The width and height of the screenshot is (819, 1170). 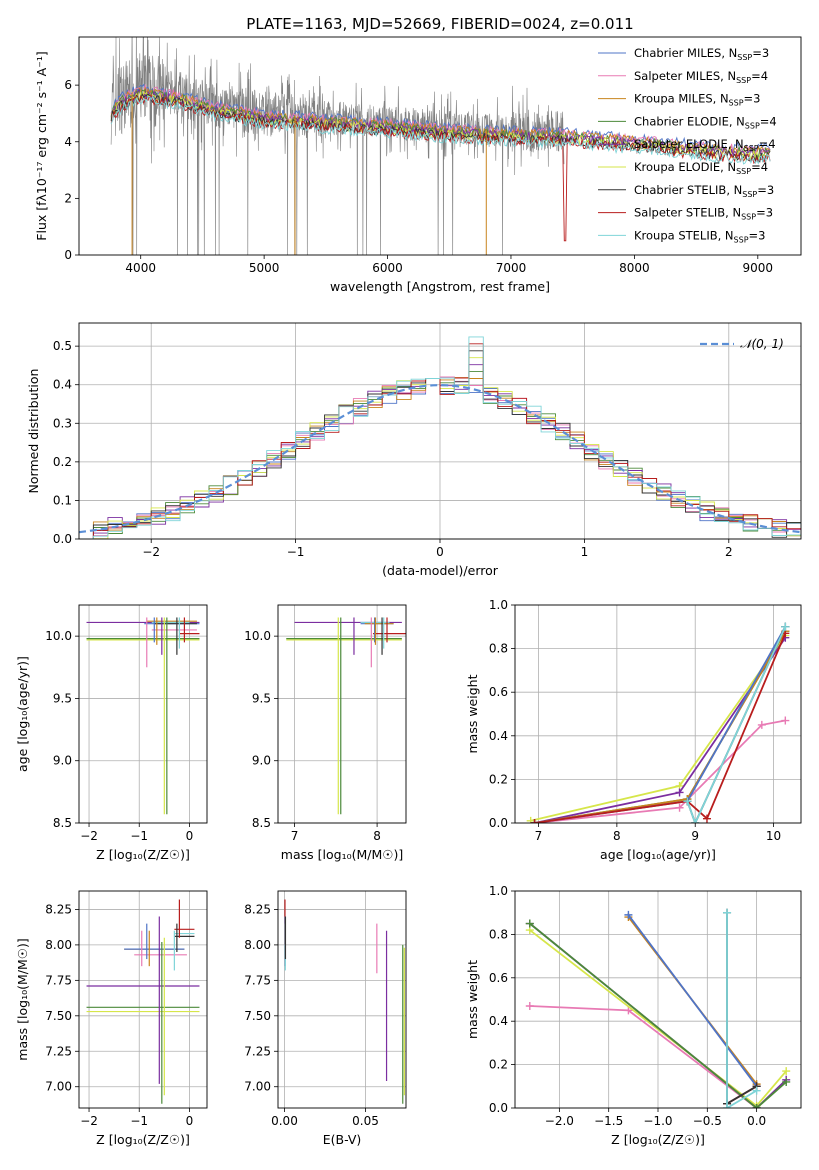 I want to click on x-tick-label: −2.0, so click(x=559, y=1121).